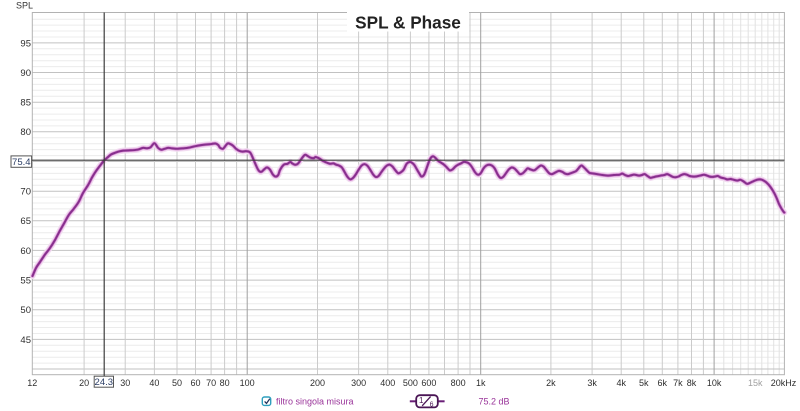 This screenshot has width=800, height=411. What do you see at coordinates (592, 383) in the screenshot?
I see `svg-text: 3k` at bounding box center [592, 383].